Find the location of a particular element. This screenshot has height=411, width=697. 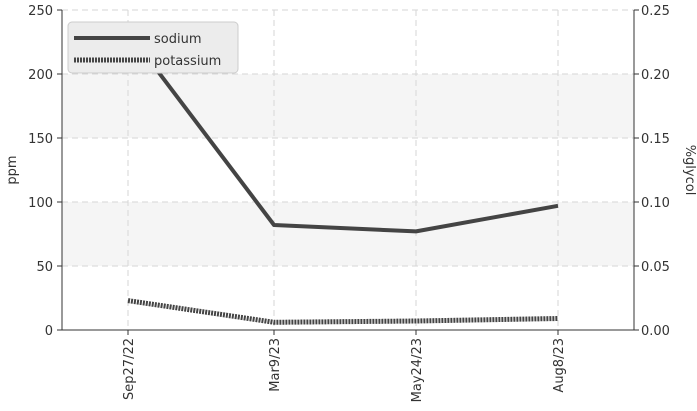

y-axis-title-left: ppm is located at coordinates (12, 169).